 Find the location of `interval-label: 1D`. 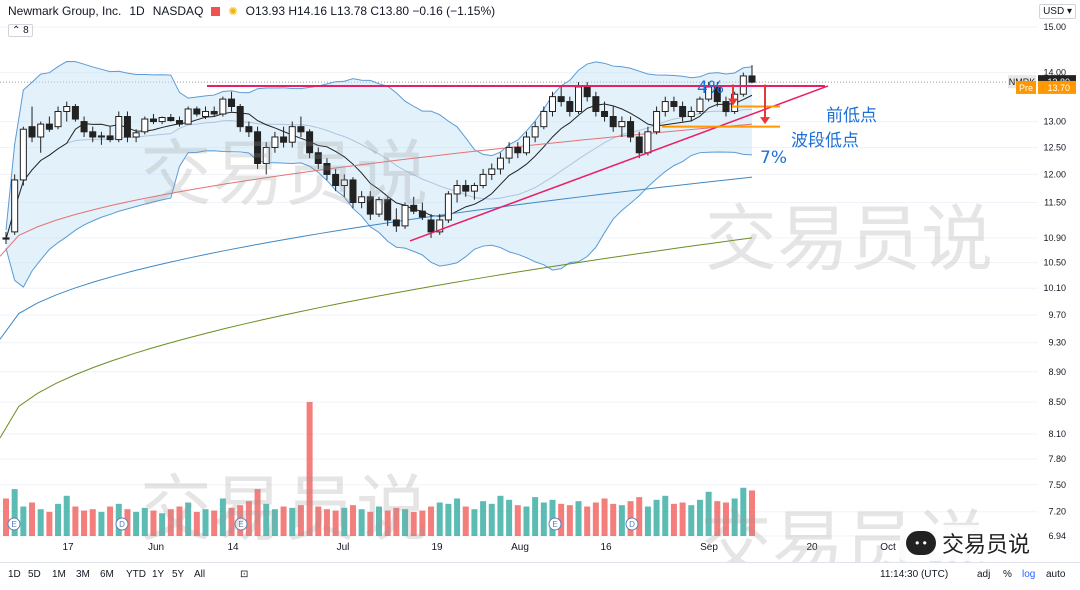

interval-label: 1D is located at coordinates (137, 11).